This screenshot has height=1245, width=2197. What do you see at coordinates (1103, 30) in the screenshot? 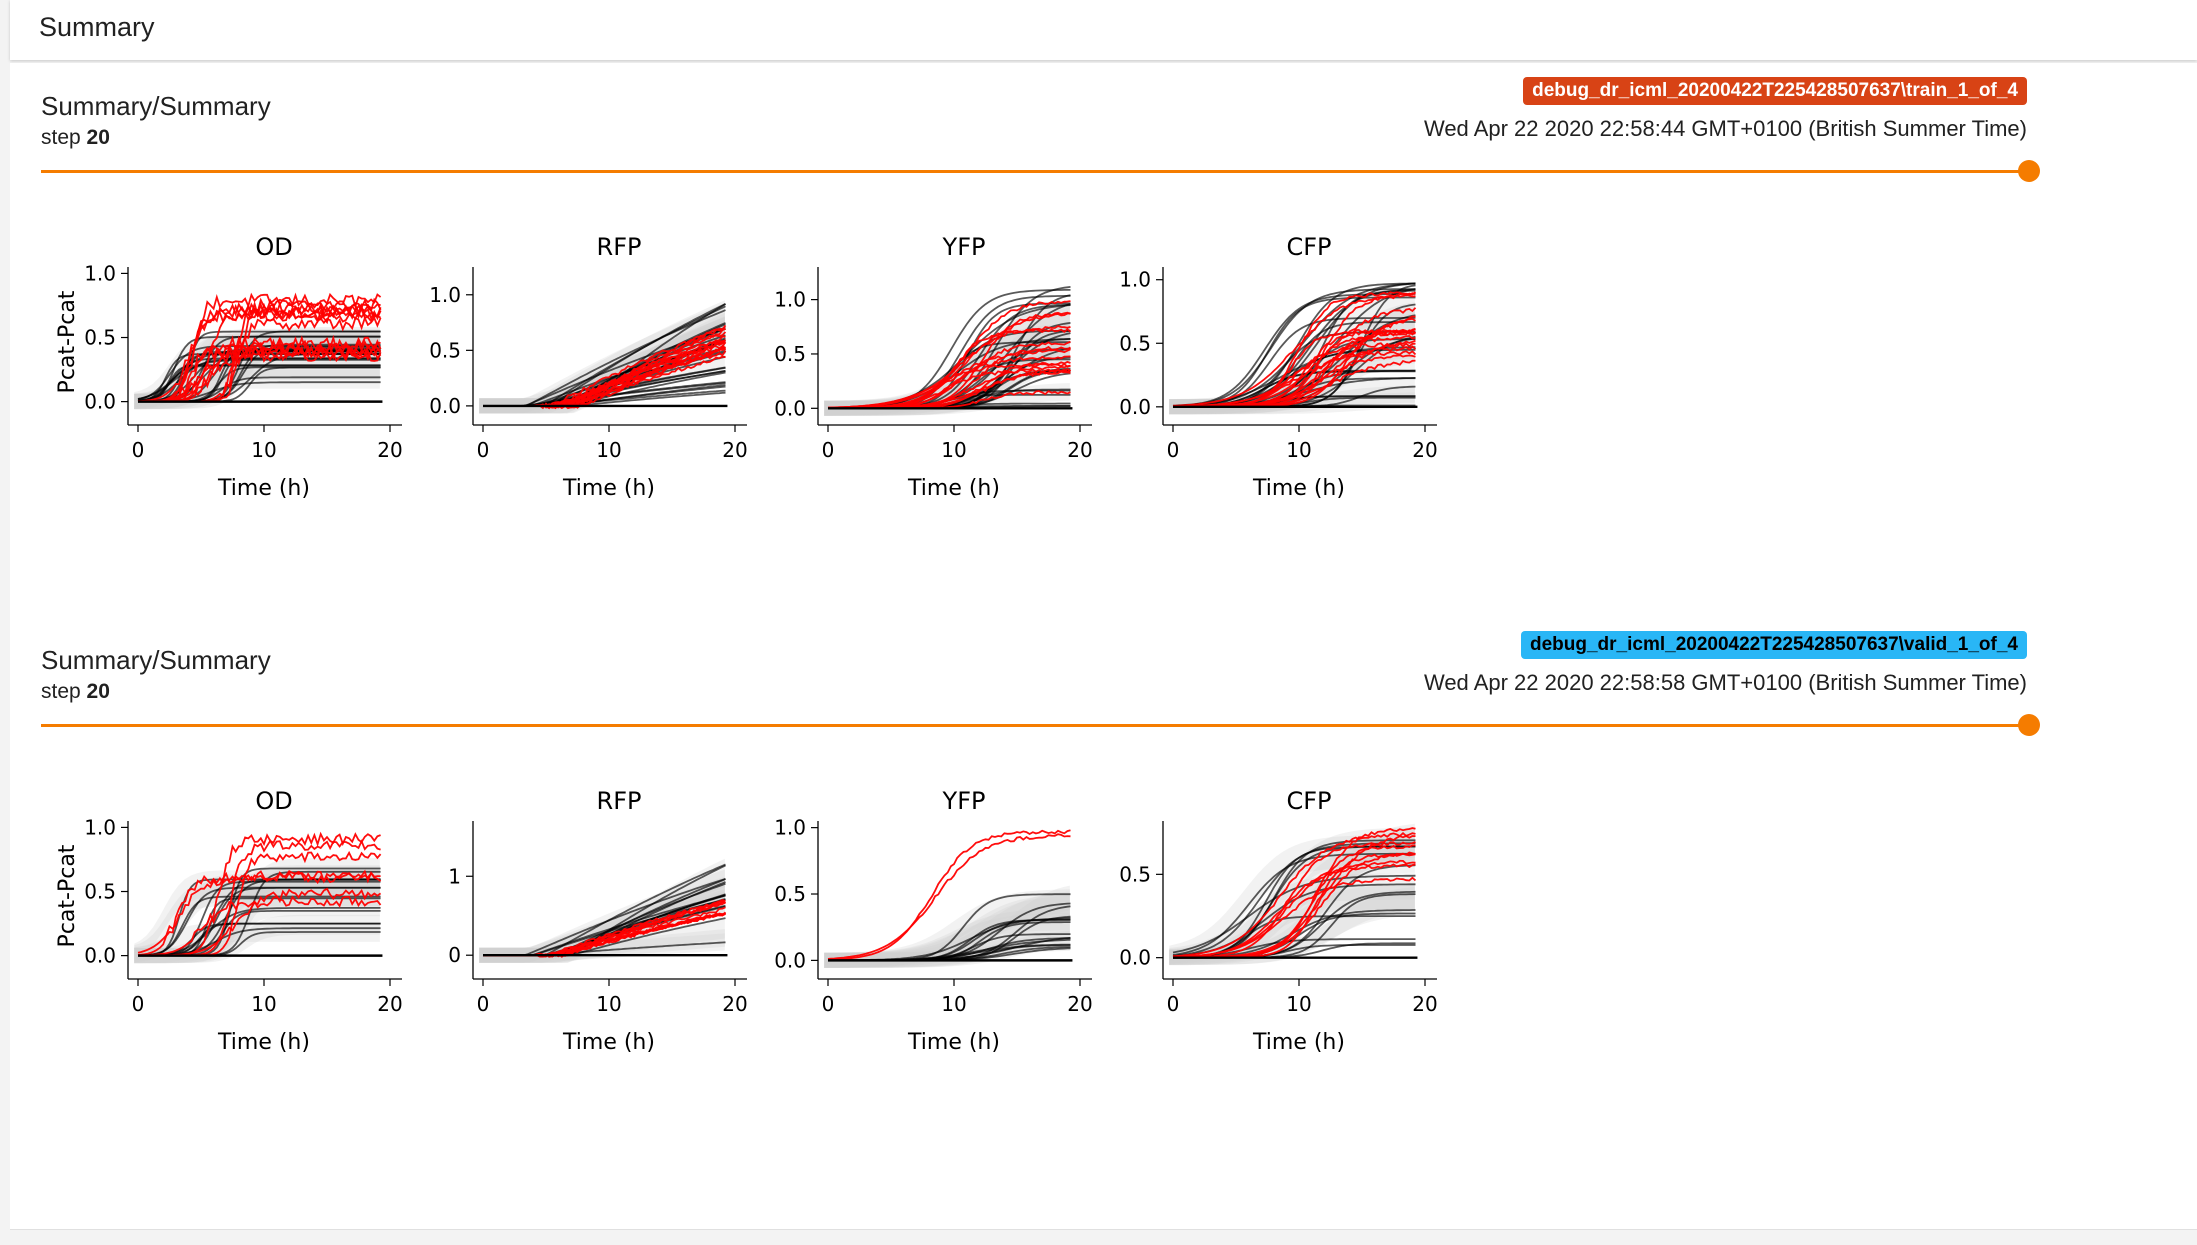
I see `category-header: Summary` at bounding box center [1103, 30].